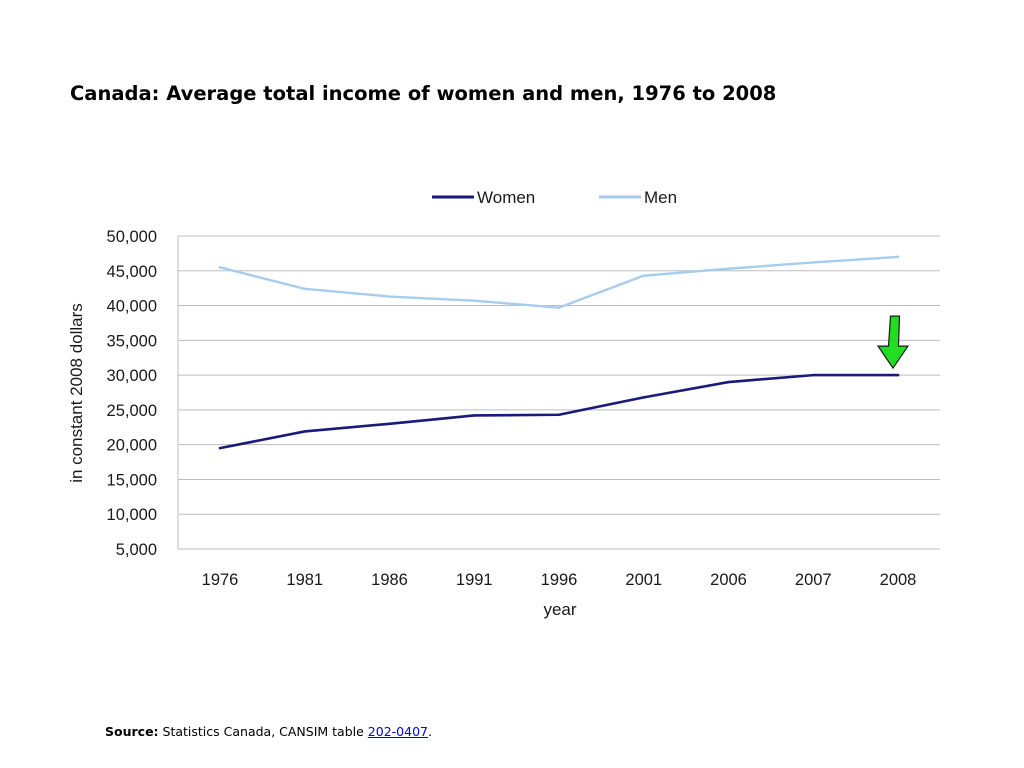  I want to click on x-tick-label: 1996, so click(559, 580).